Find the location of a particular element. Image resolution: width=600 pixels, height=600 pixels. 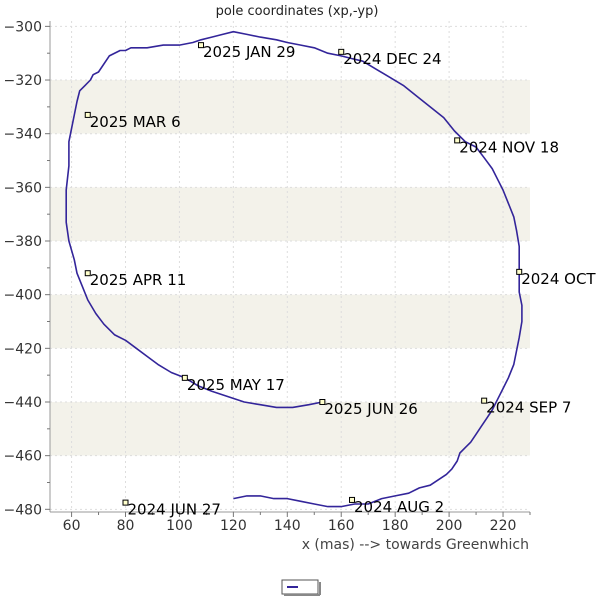

y-tick-label: −480 is located at coordinates (23, 510).